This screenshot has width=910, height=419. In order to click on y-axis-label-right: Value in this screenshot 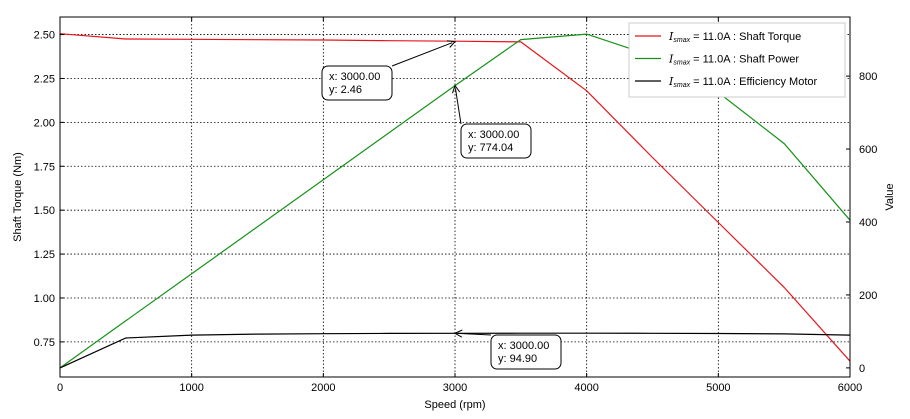, I will do `click(890, 196)`.